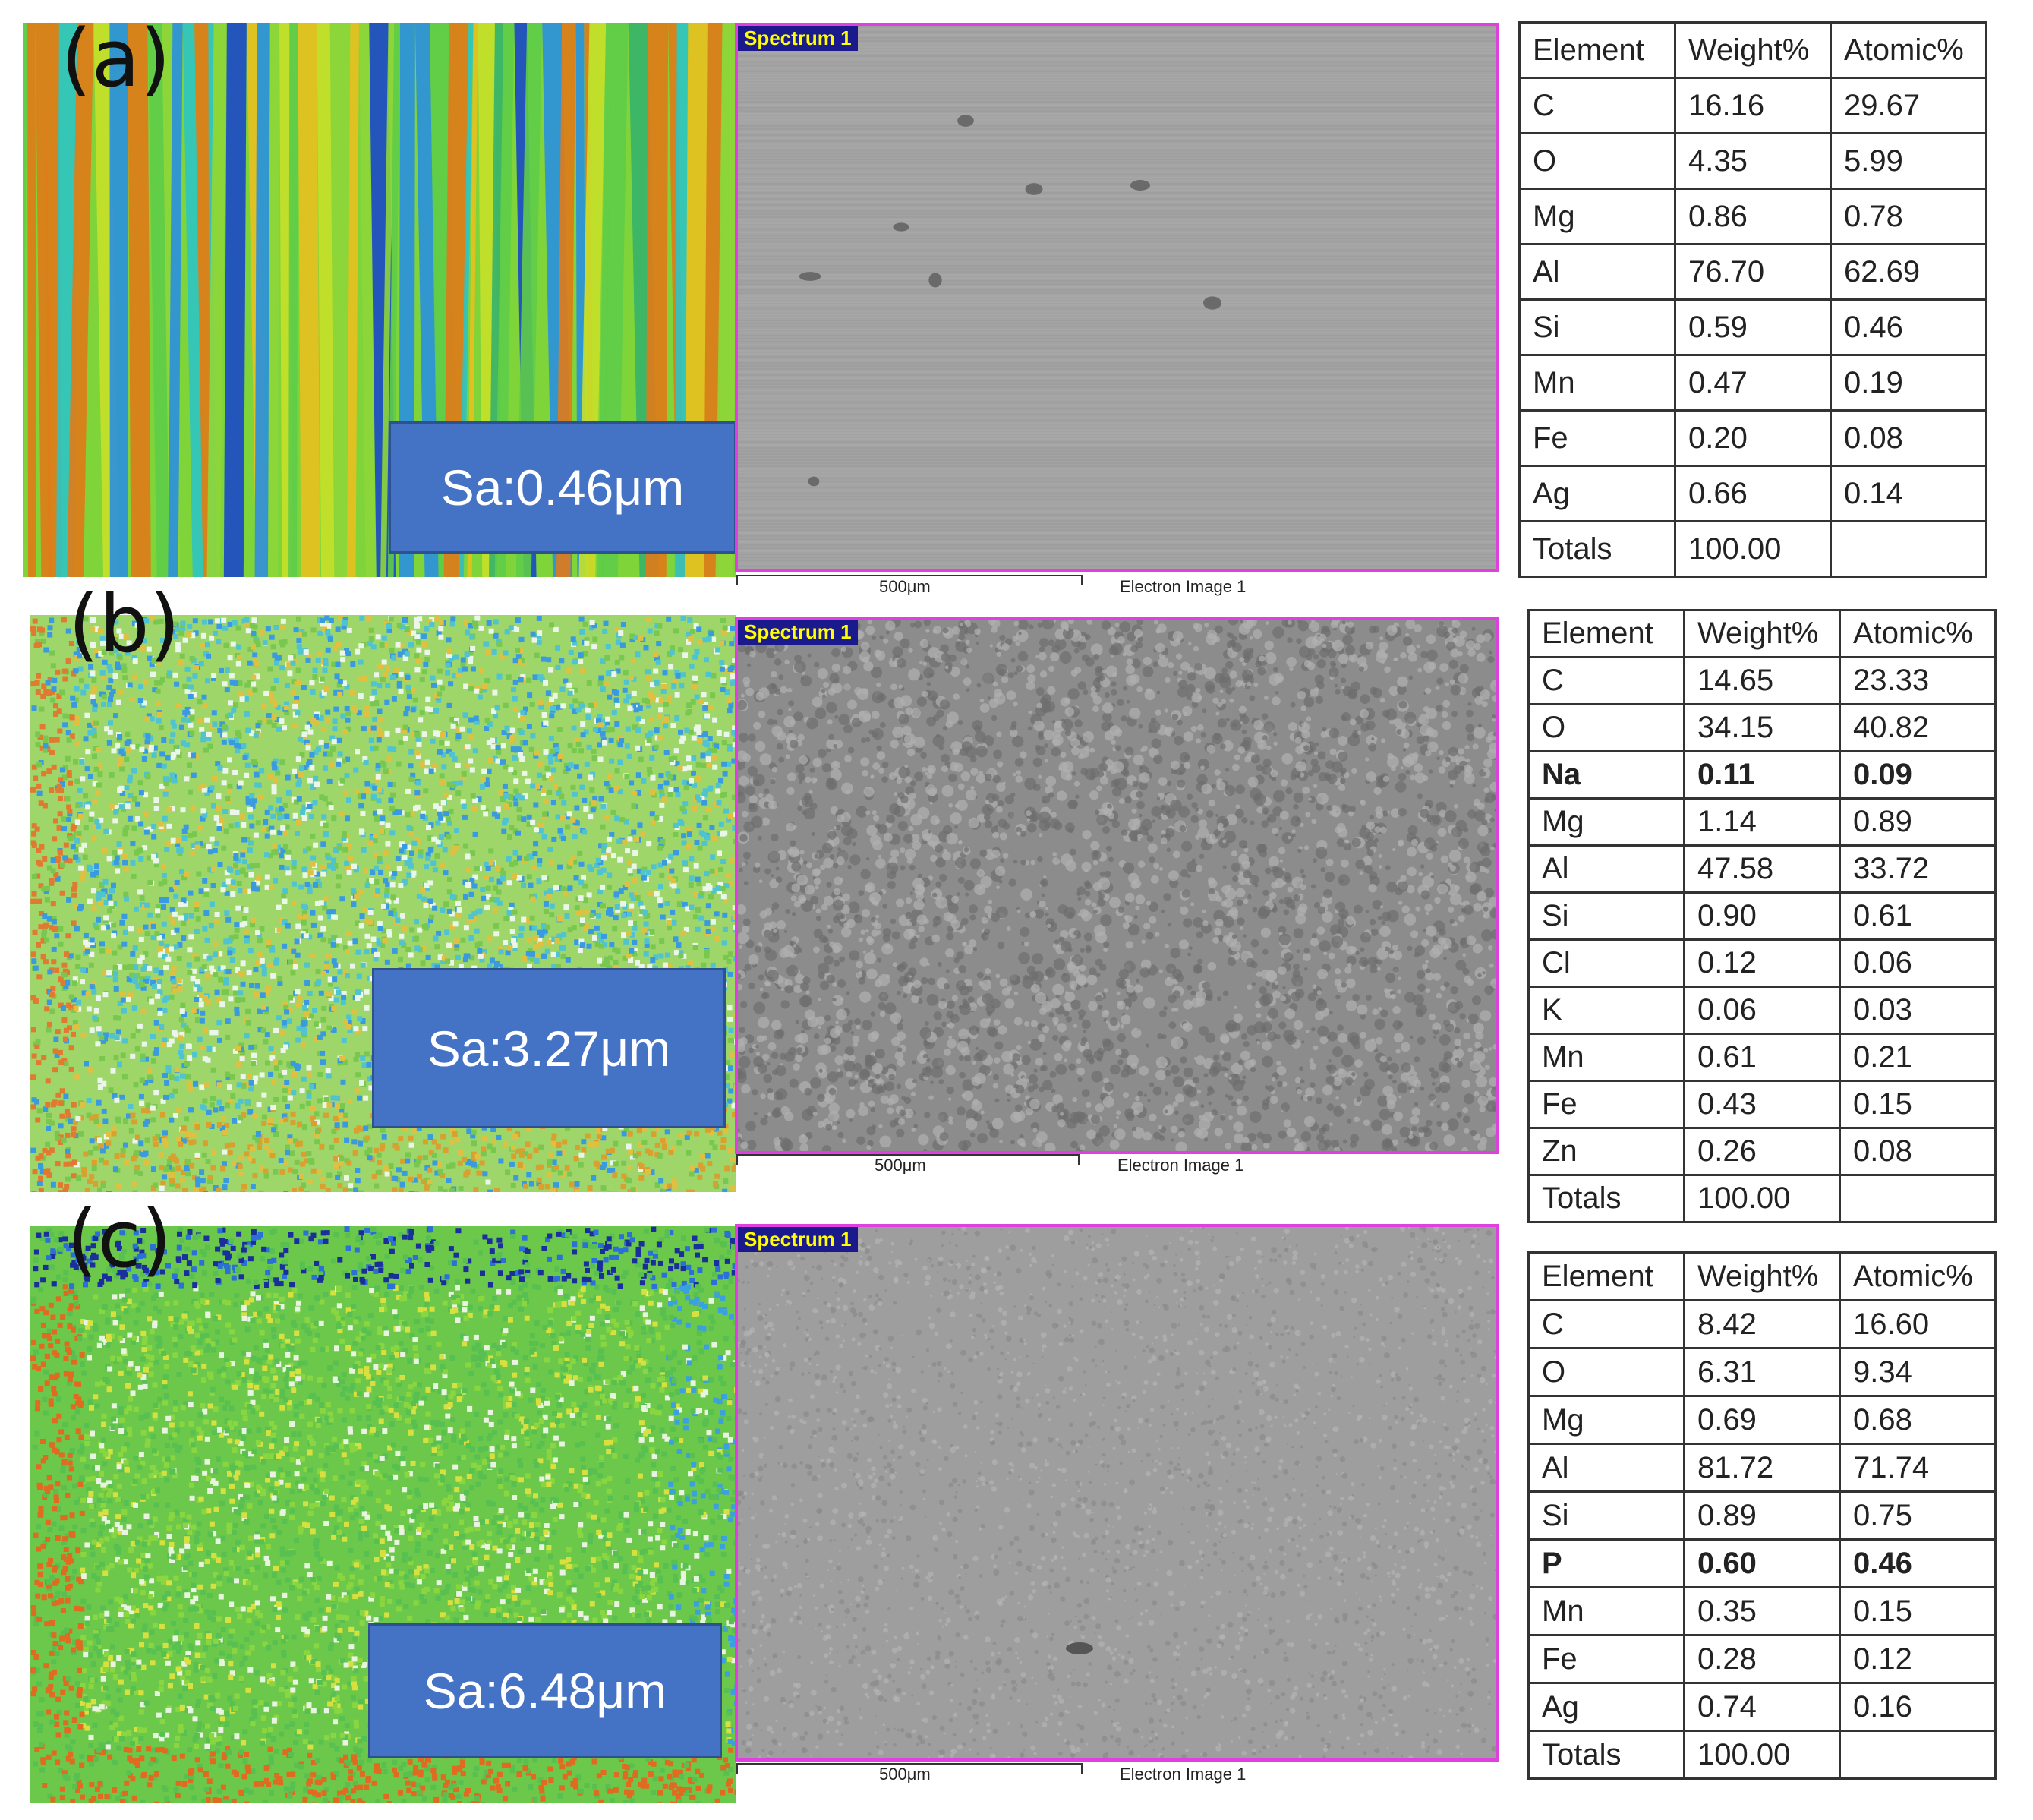 The image size is (2033, 1820). Describe the element at coordinates (1753, 327) in the screenshot. I see `table-cell: 0.59` at that location.